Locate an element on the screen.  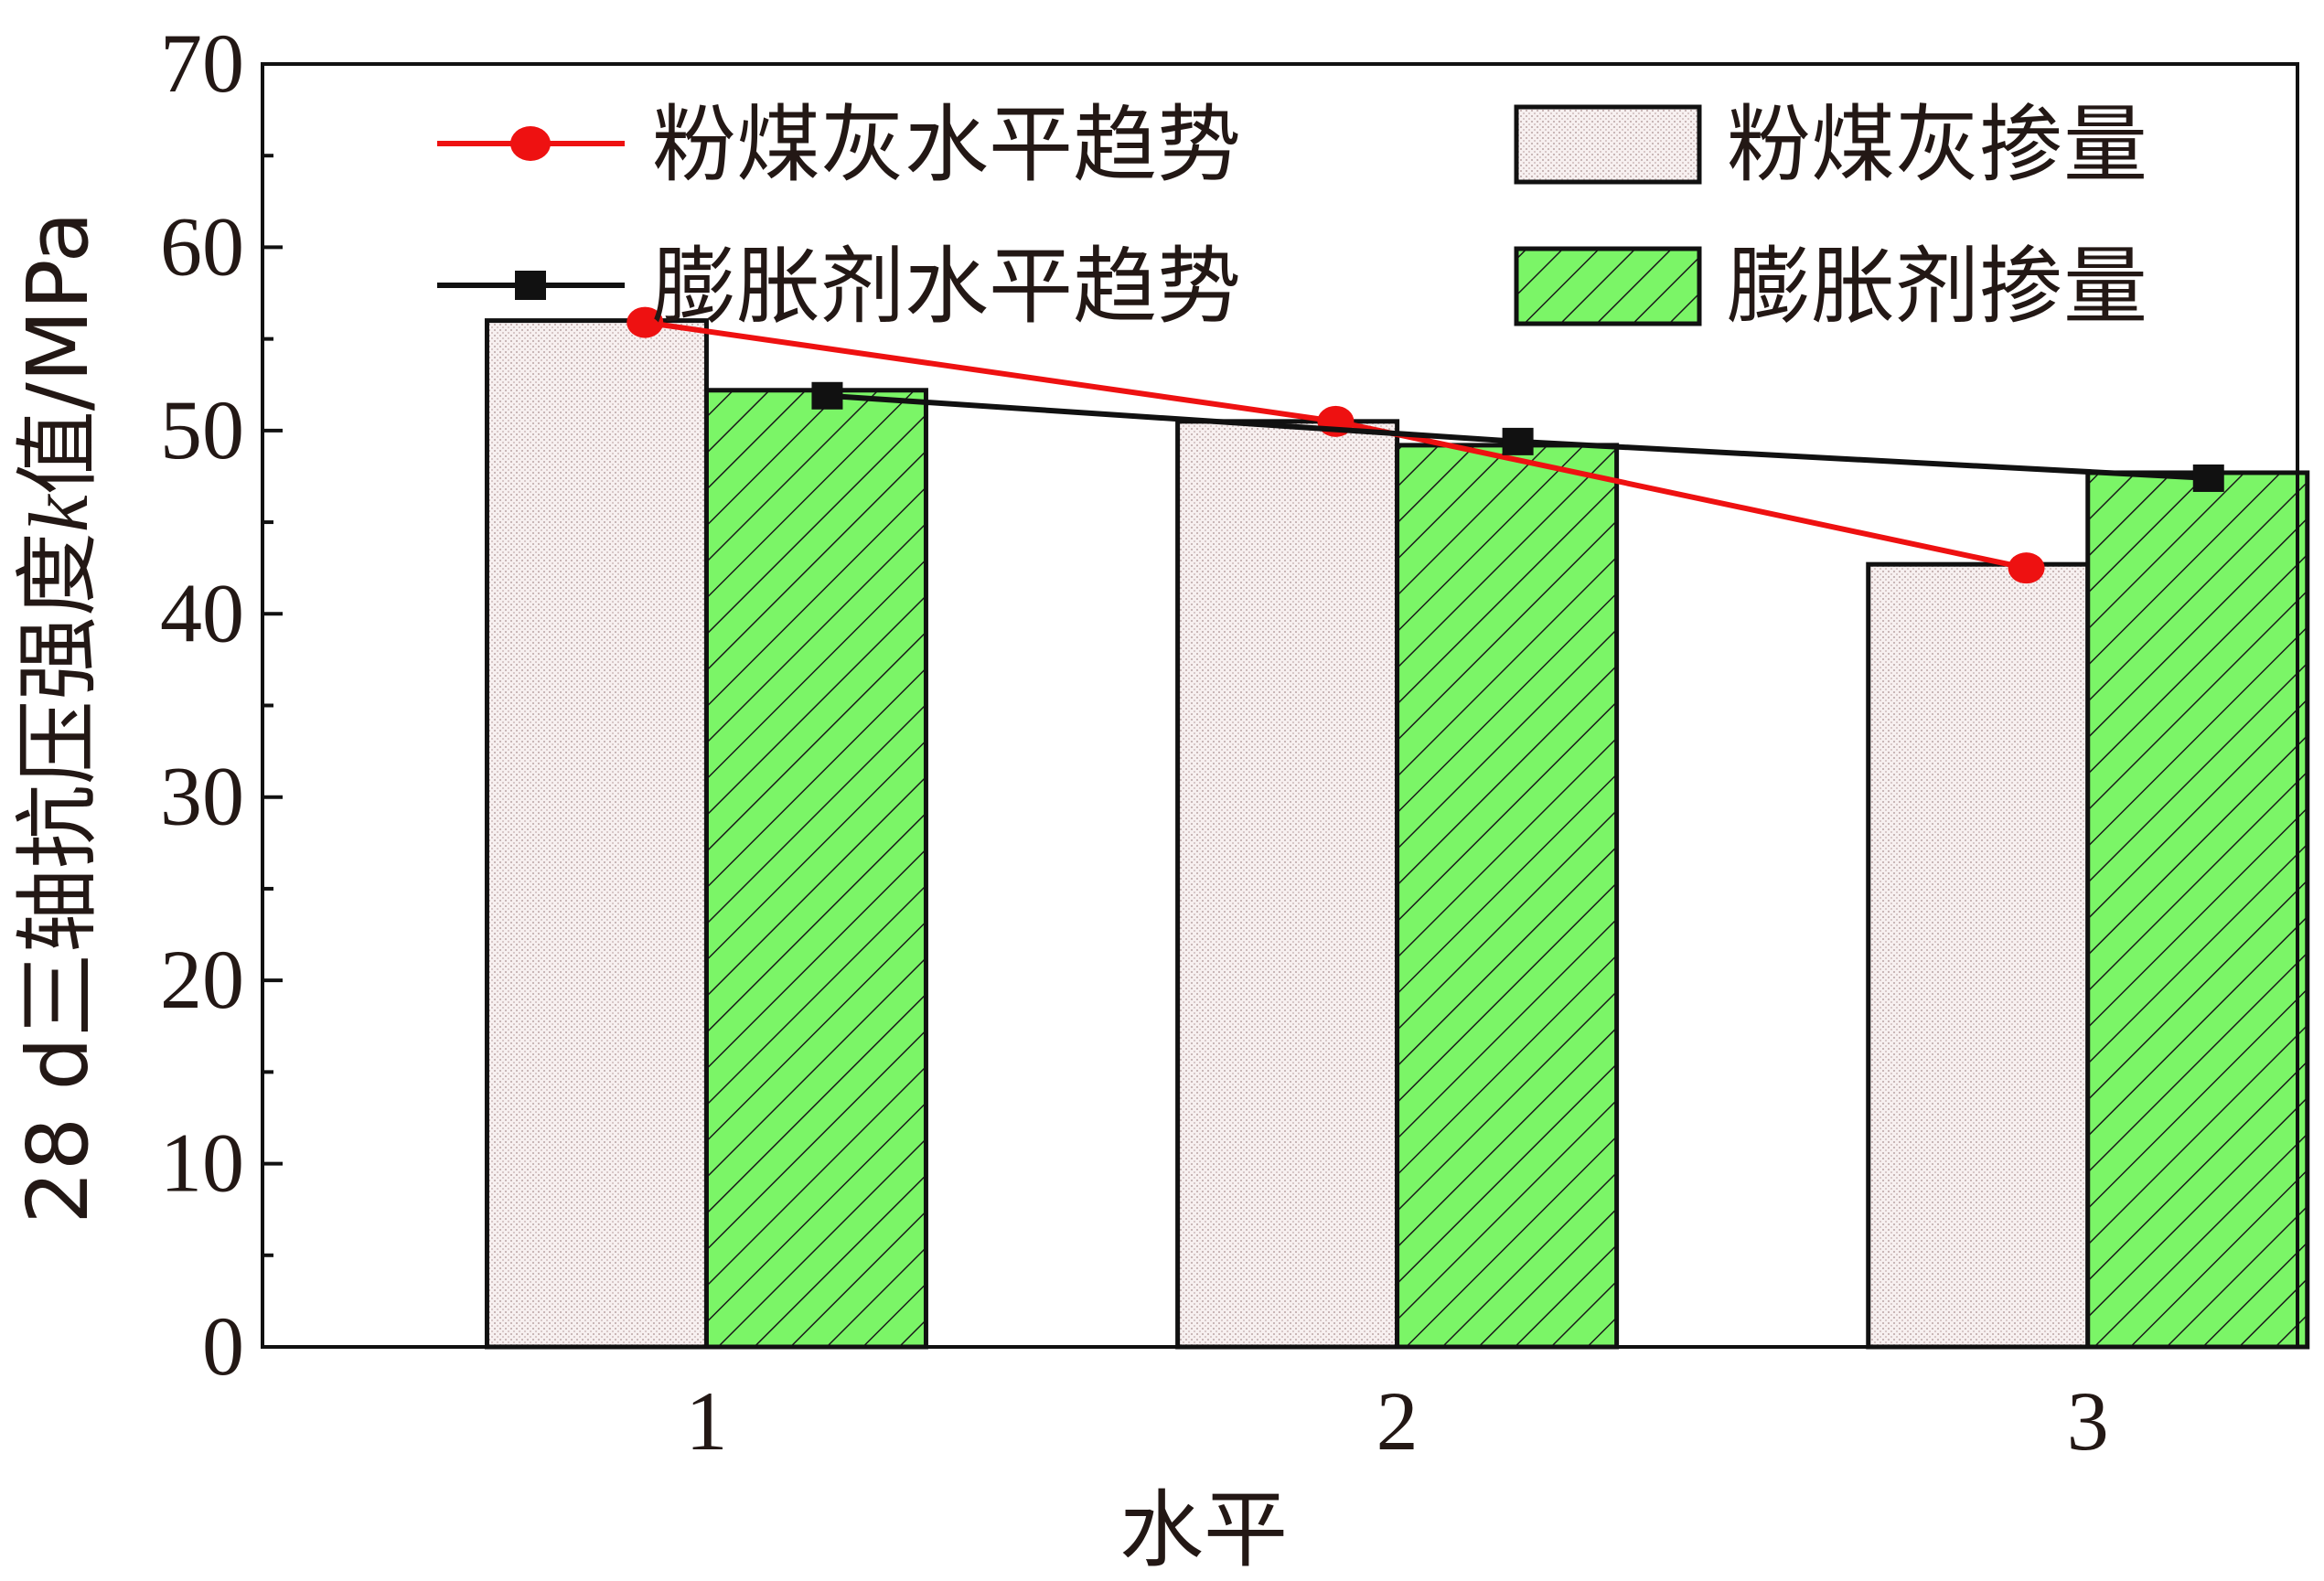
y-tick-label-10: 10 is located at coordinates (202, 1163).